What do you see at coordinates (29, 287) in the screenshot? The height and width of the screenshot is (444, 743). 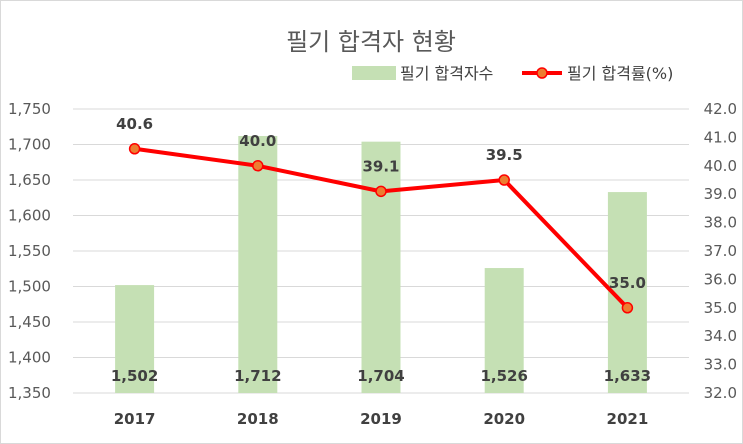 I see `left-tick-label: 1,500` at bounding box center [29, 287].